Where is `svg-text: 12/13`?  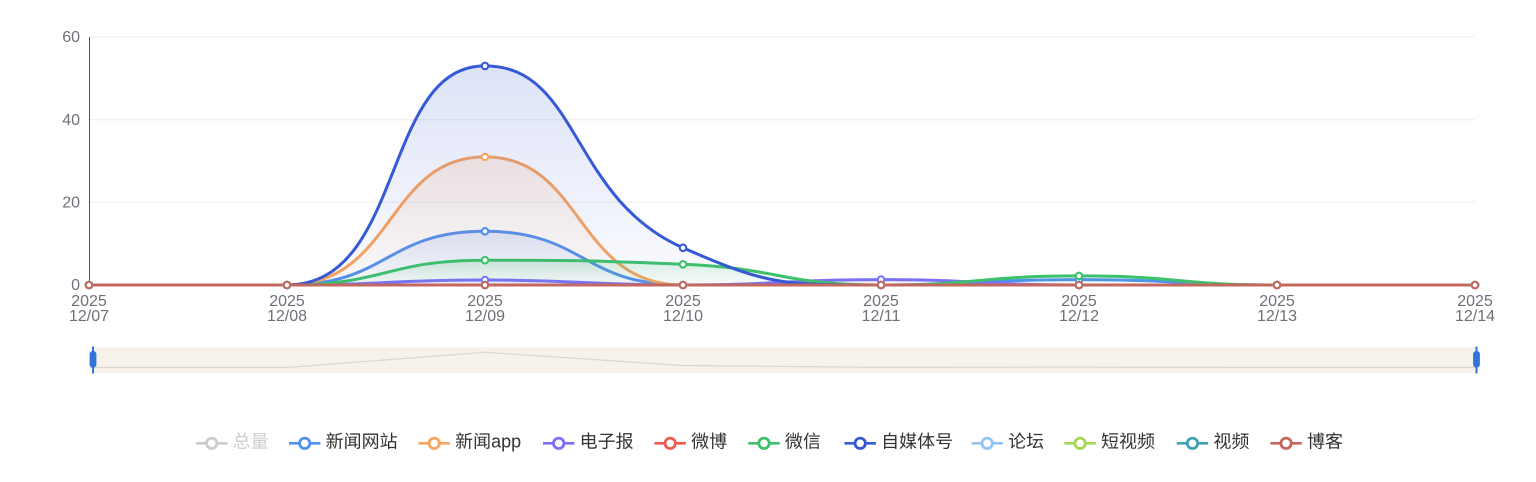
svg-text: 12/13 is located at coordinates (1277, 316).